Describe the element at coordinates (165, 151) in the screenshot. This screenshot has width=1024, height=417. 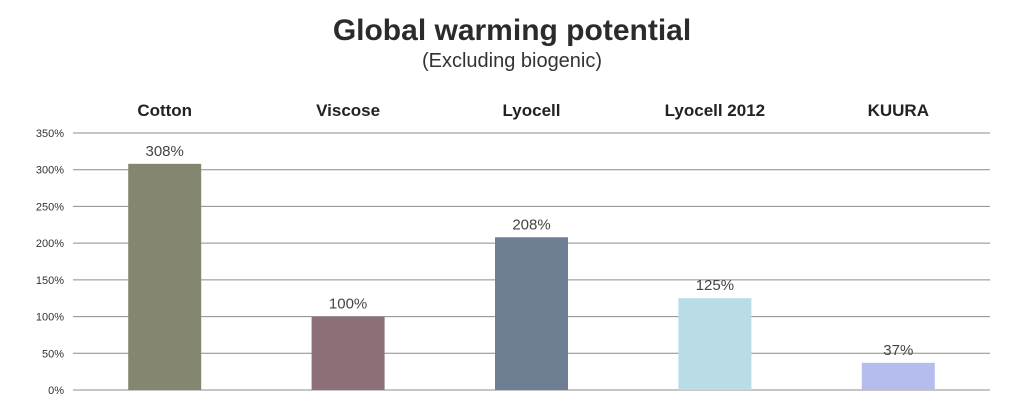
I see `data-label: 308%` at that location.